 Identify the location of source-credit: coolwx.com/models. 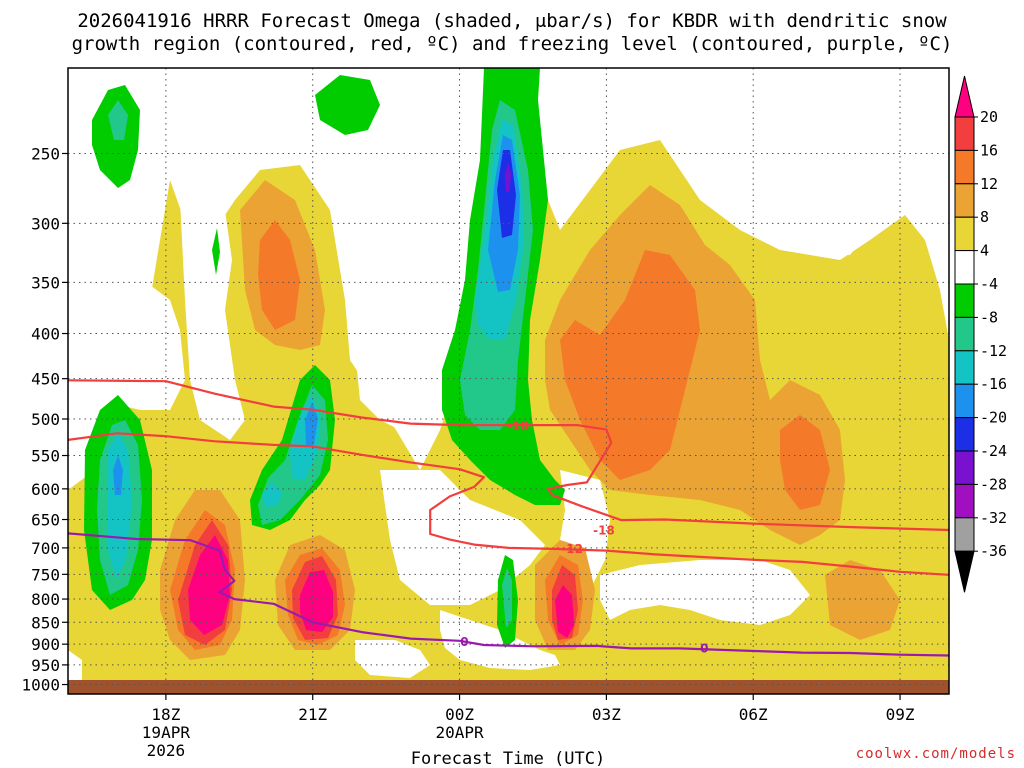
(935, 754).